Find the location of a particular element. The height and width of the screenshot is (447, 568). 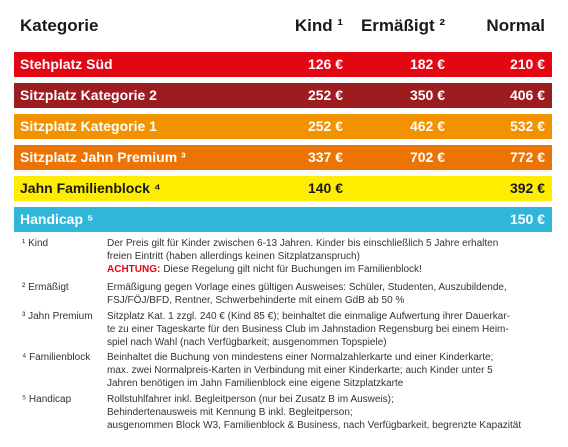

price-cell: 772 € is located at coordinates (527, 157).